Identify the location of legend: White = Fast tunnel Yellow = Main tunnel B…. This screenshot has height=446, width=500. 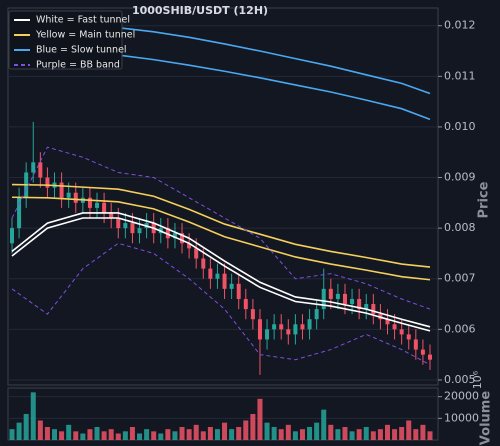
(71, 40).